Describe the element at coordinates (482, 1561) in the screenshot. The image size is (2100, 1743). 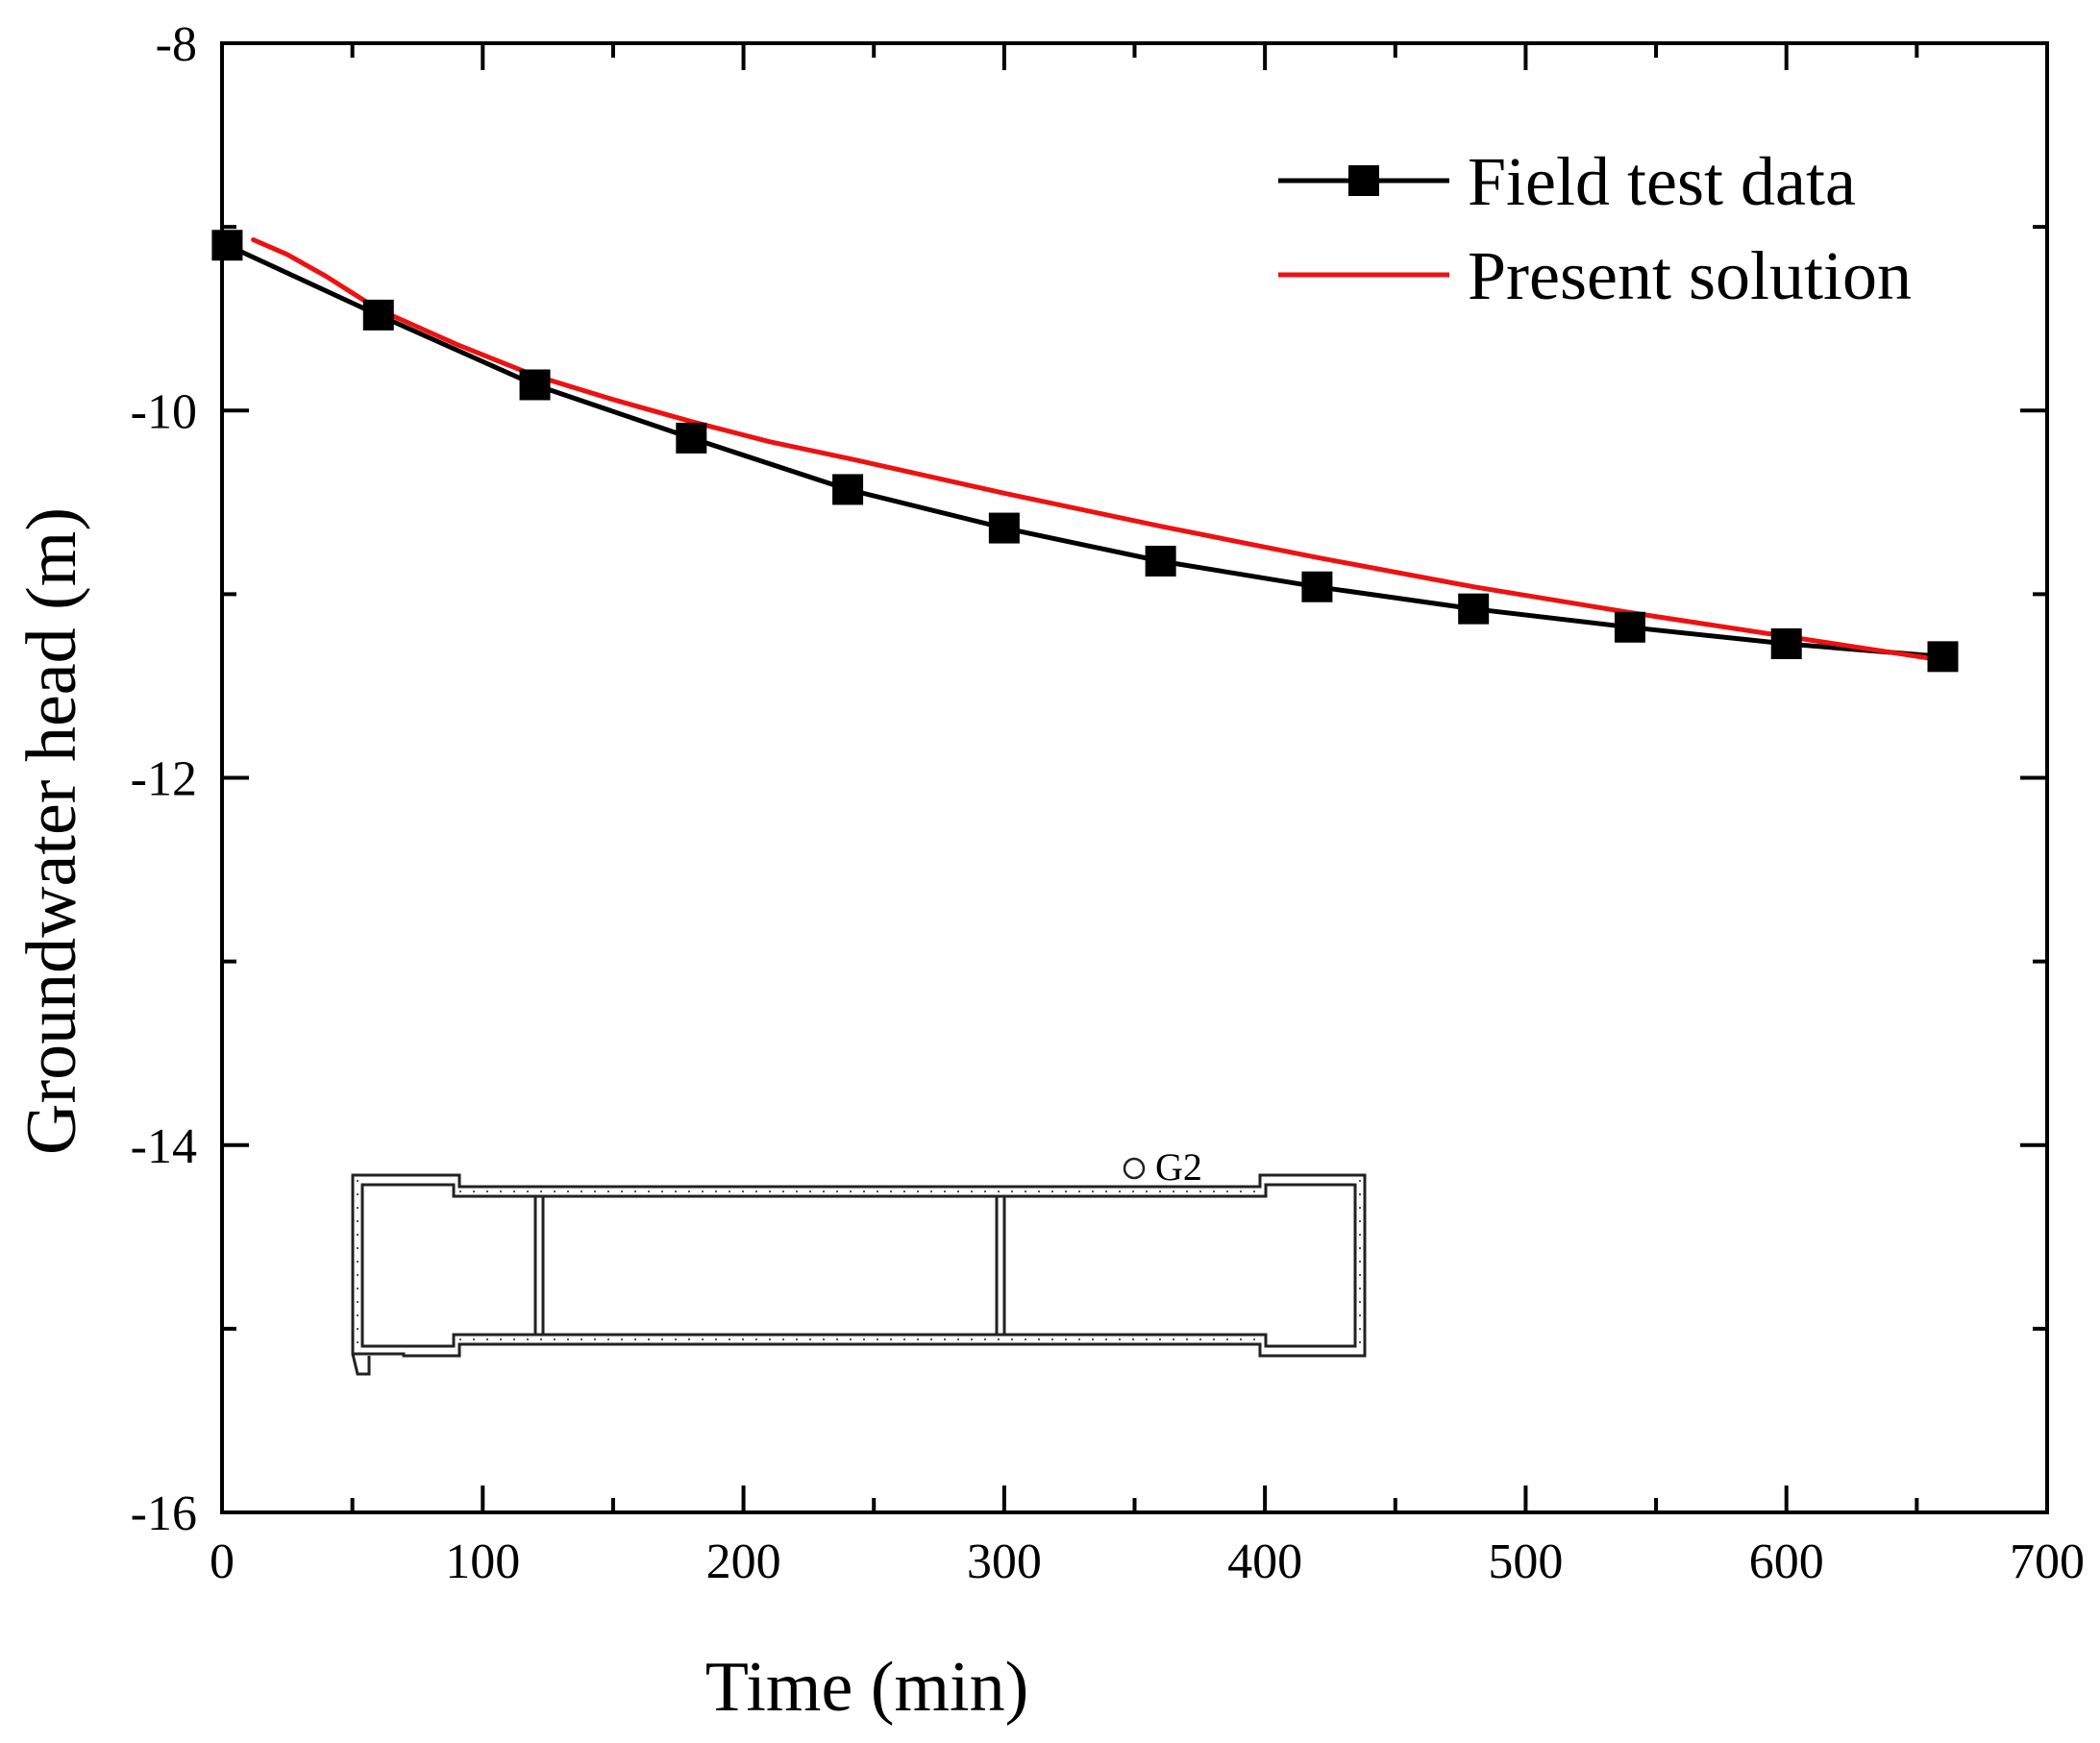
I see `x-tick-label-100: 100` at that location.